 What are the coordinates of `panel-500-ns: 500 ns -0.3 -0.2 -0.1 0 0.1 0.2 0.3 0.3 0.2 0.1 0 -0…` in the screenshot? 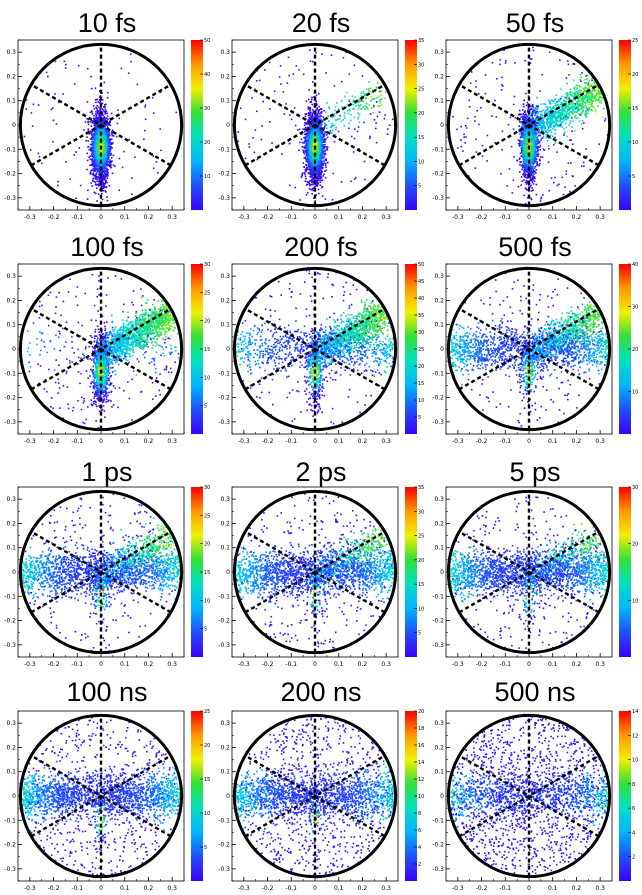 It's located at (535, 782).